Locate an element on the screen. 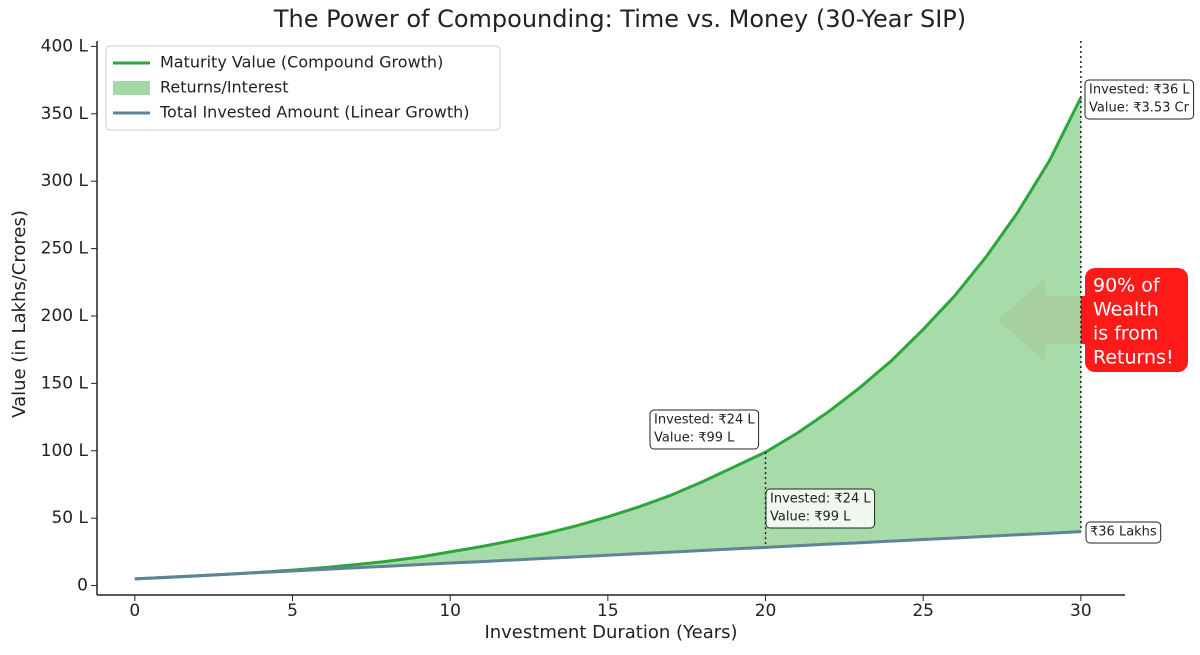 Image resolution: width=1200 pixels, height=655 pixels. annotation: Invested: ₹36 L Value: ₹3.53 Cr is located at coordinates (1139, 99).